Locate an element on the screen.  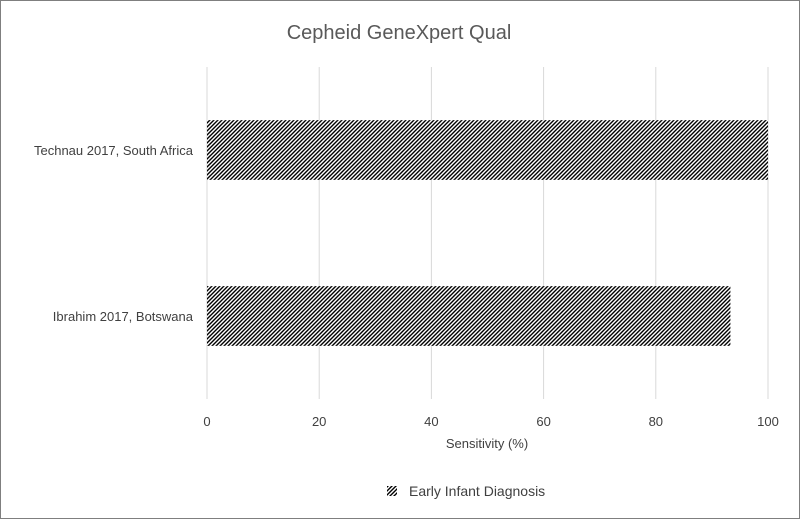
x-tick-label: 40 is located at coordinates (431, 421).